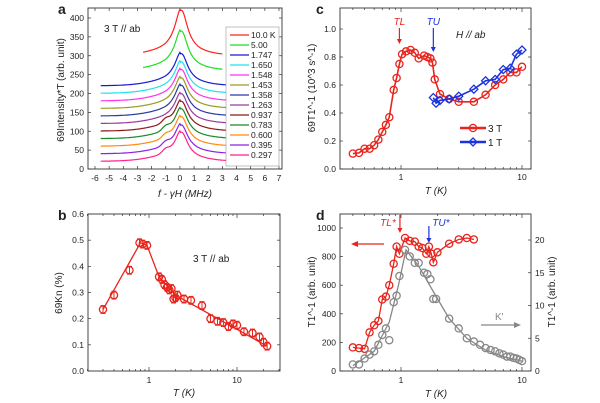 The width and height of the screenshot is (600, 403). Describe the element at coordinates (473, 128) in the screenshot. I see `legend-marker` at that location.